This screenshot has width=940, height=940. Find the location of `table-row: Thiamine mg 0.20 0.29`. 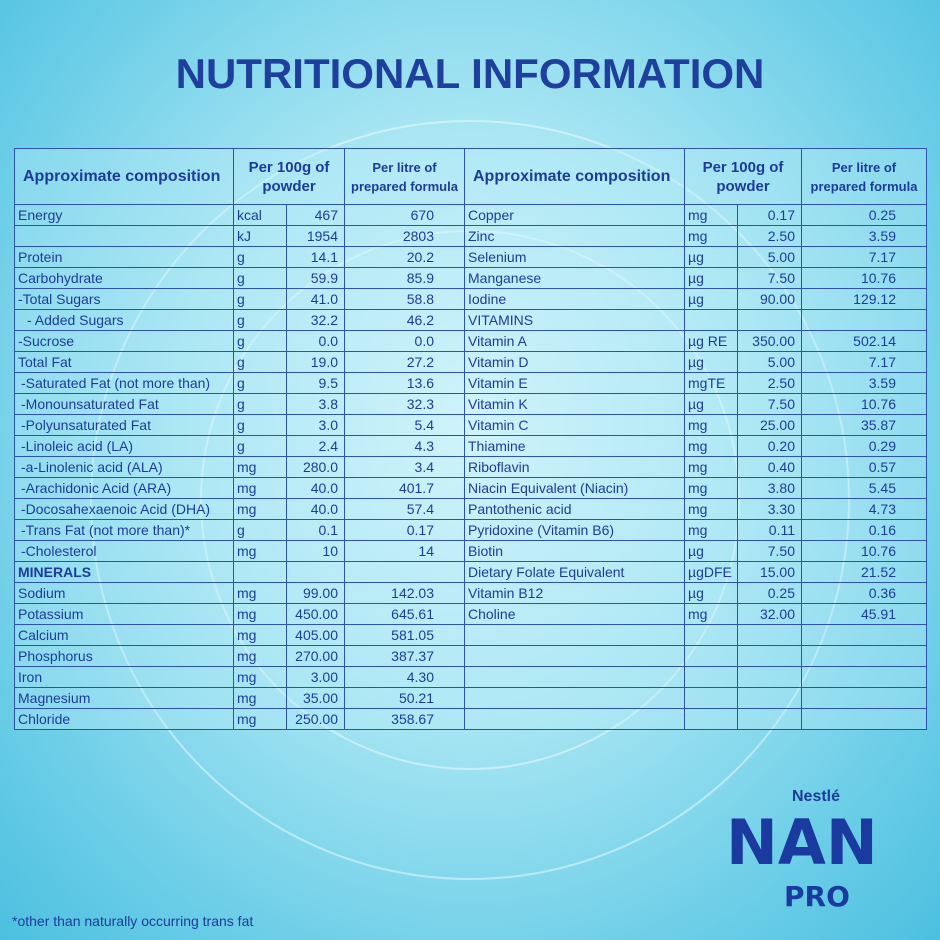

table-row: Thiamine mg 0.20 0.29 is located at coordinates (695, 446).